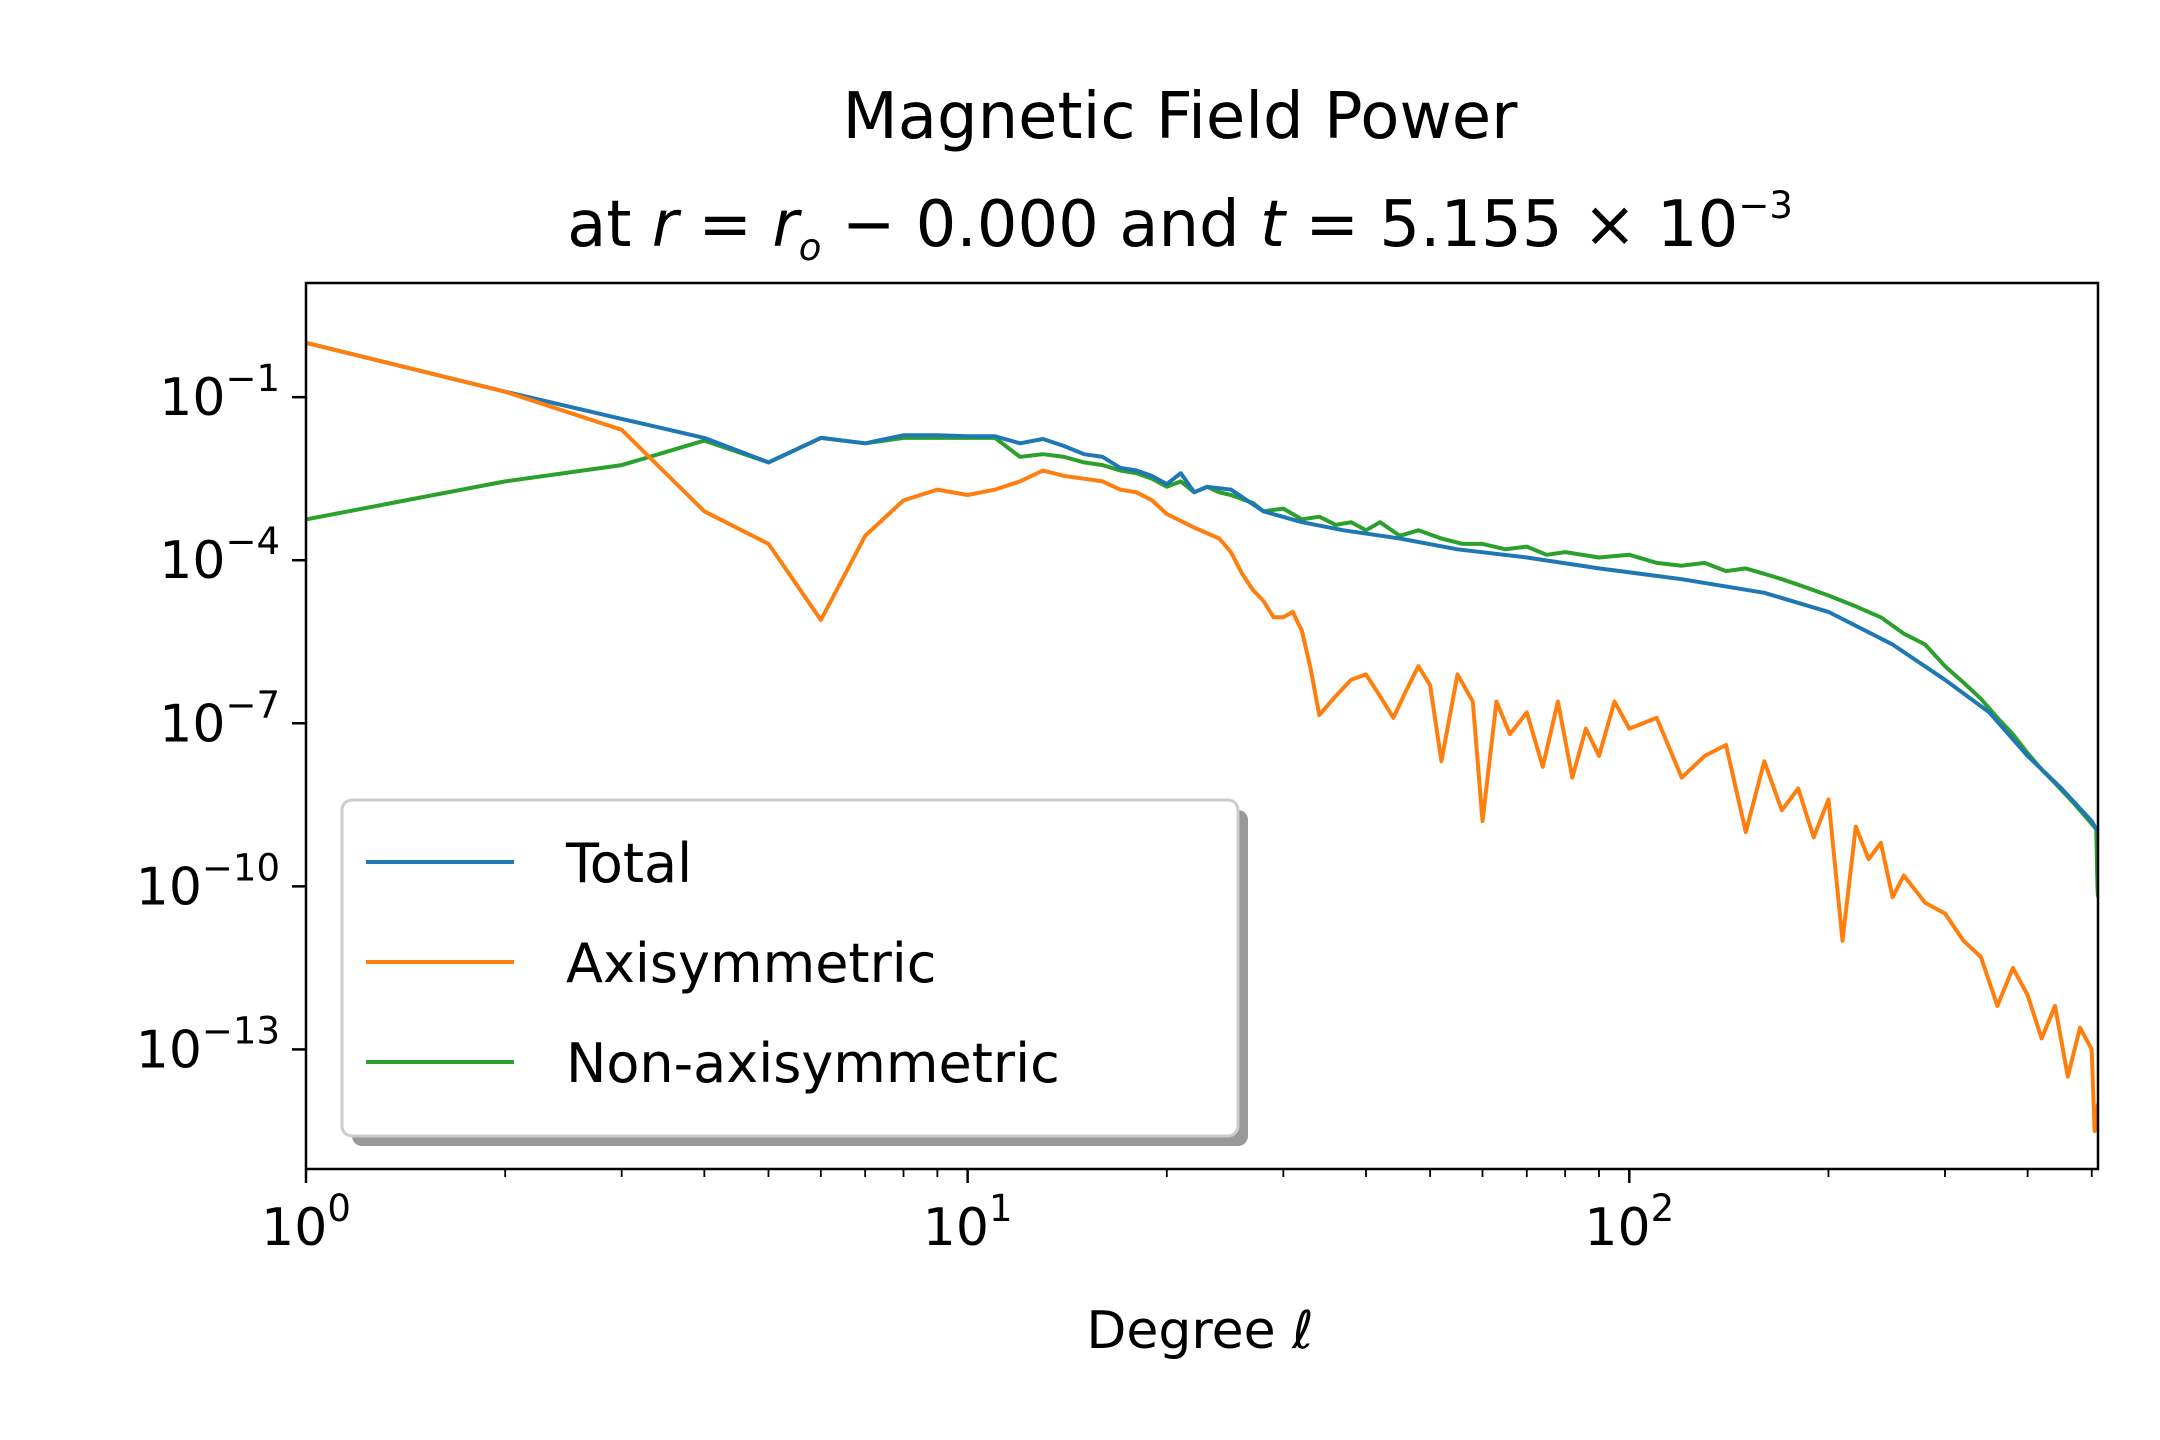 This screenshot has height=1440, width=2160. What do you see at coordinates (1332, 225) in the screenshot?
I see `subtitle-eq2: =` at bounding box center [1332, 225].